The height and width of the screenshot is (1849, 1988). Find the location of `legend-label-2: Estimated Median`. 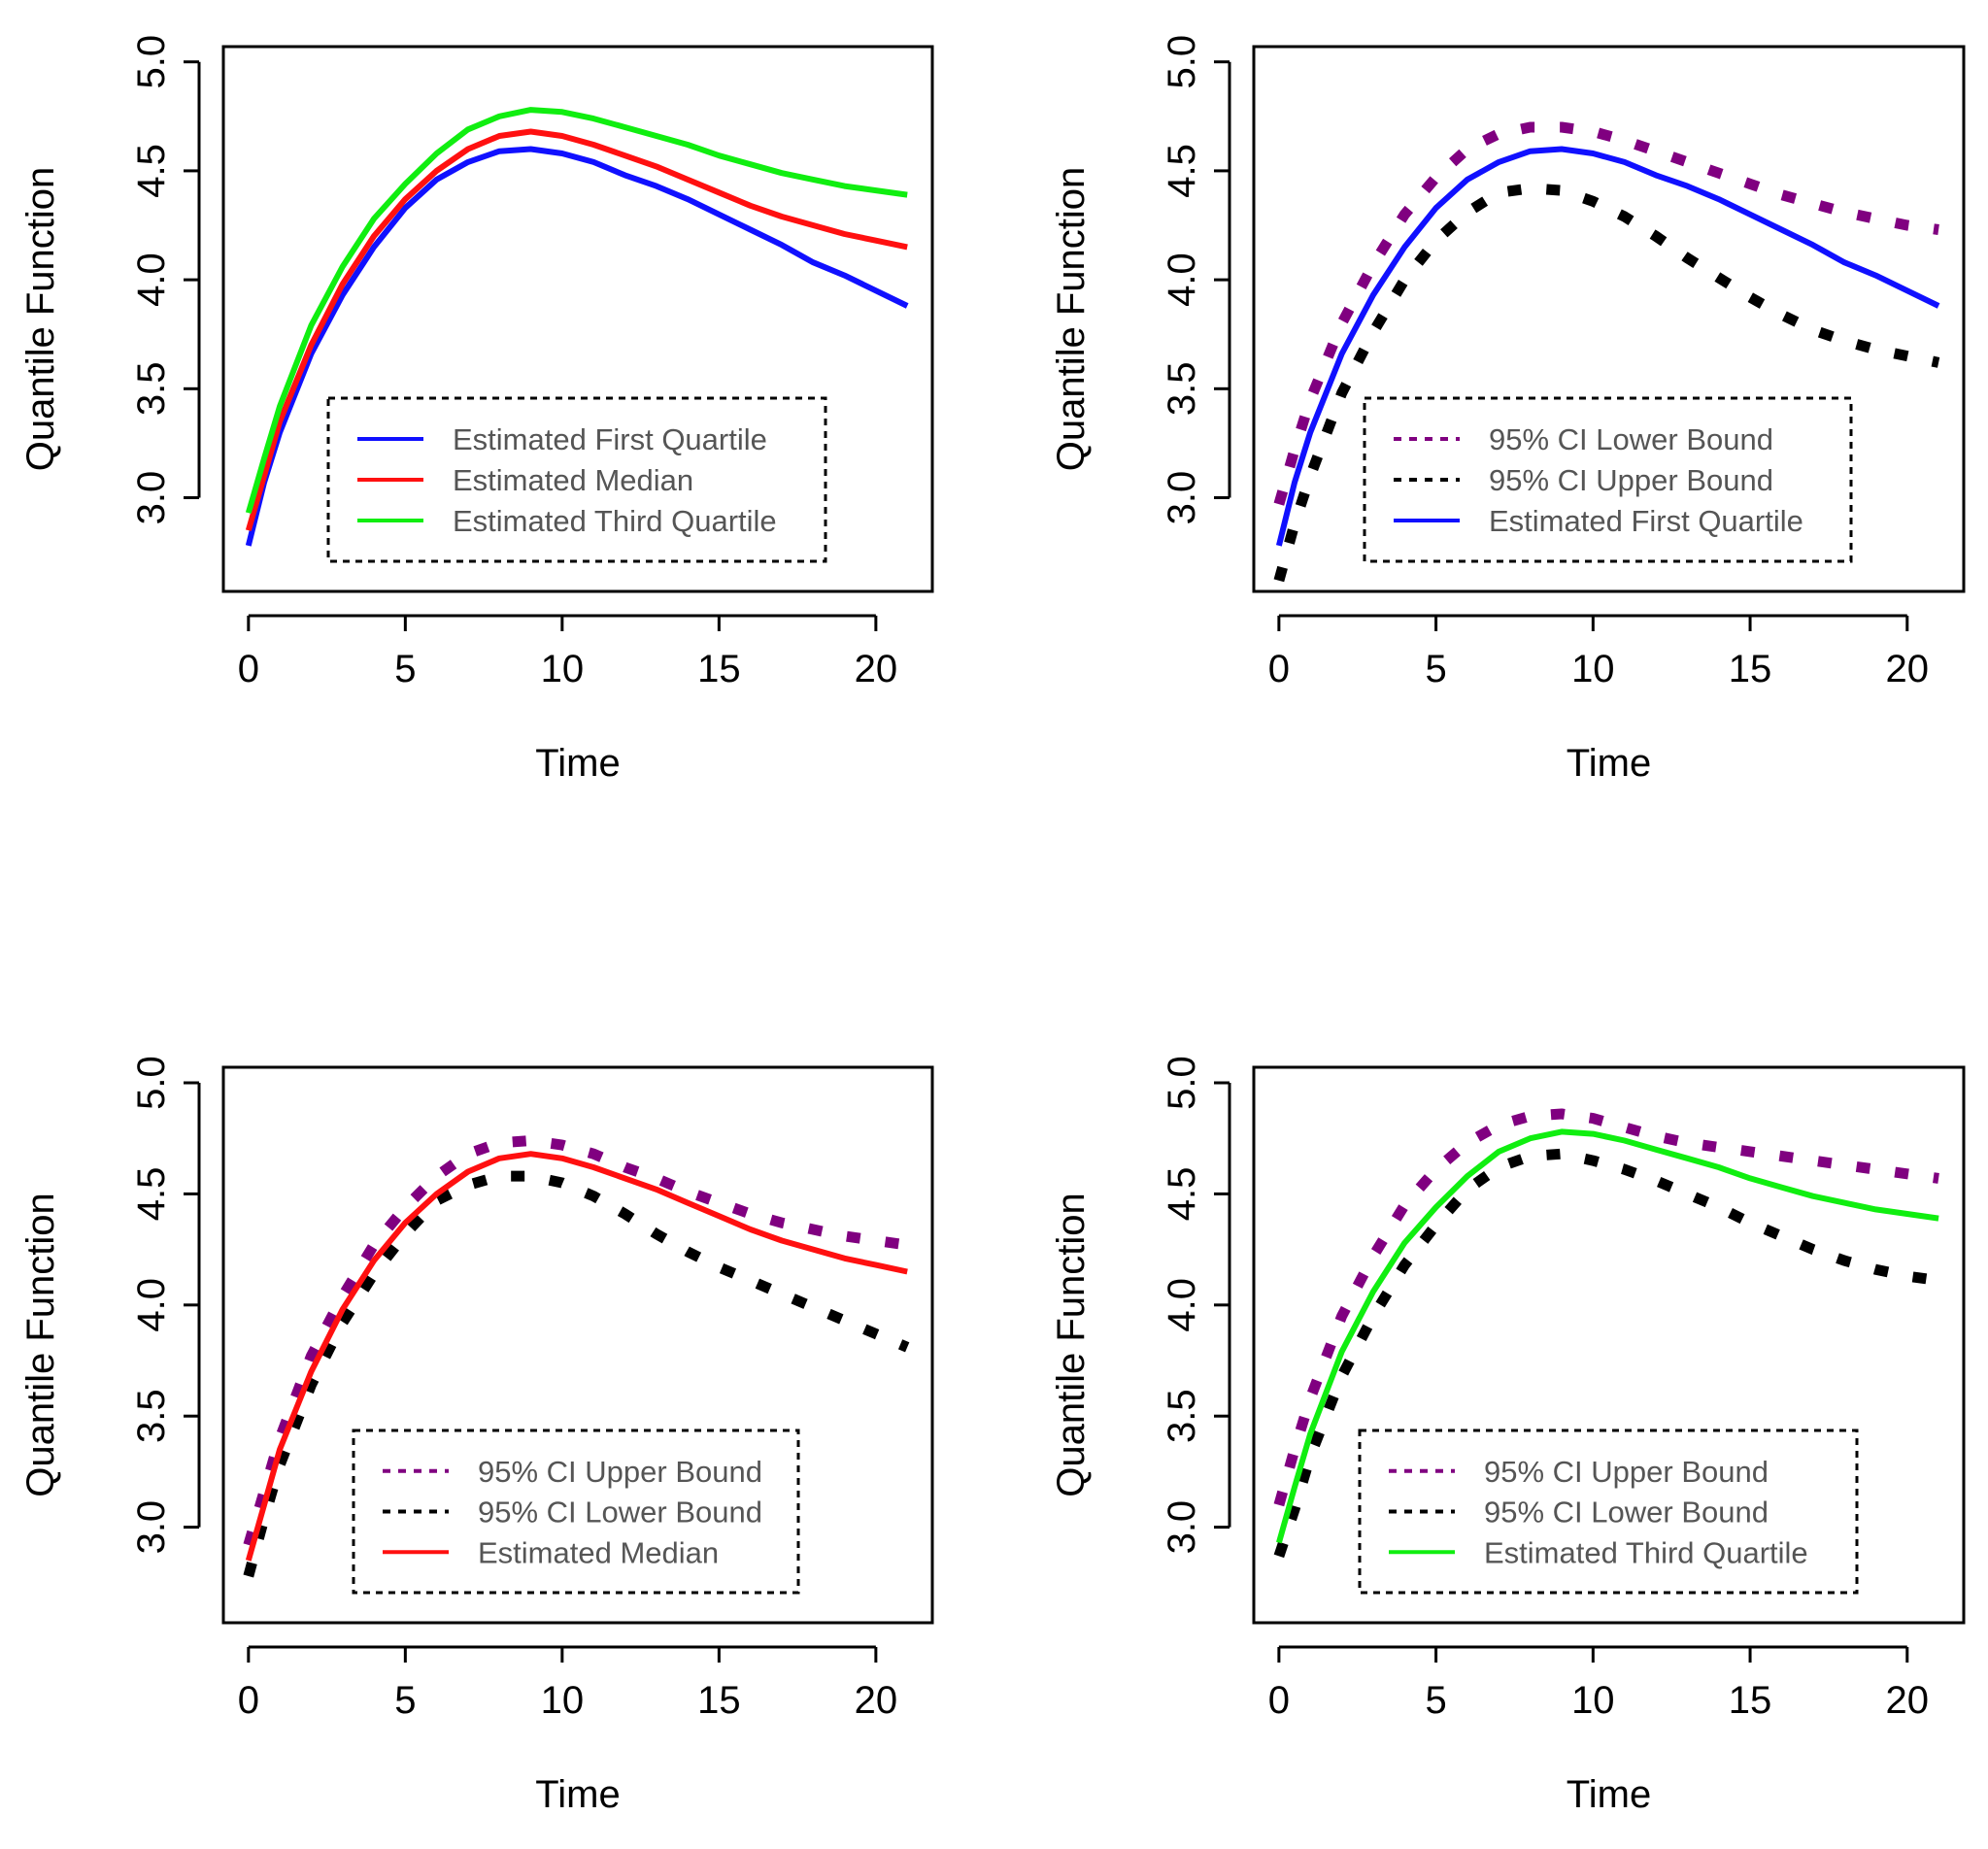

legend-label-2: Estimated Median is located at coordinates (573, 480).